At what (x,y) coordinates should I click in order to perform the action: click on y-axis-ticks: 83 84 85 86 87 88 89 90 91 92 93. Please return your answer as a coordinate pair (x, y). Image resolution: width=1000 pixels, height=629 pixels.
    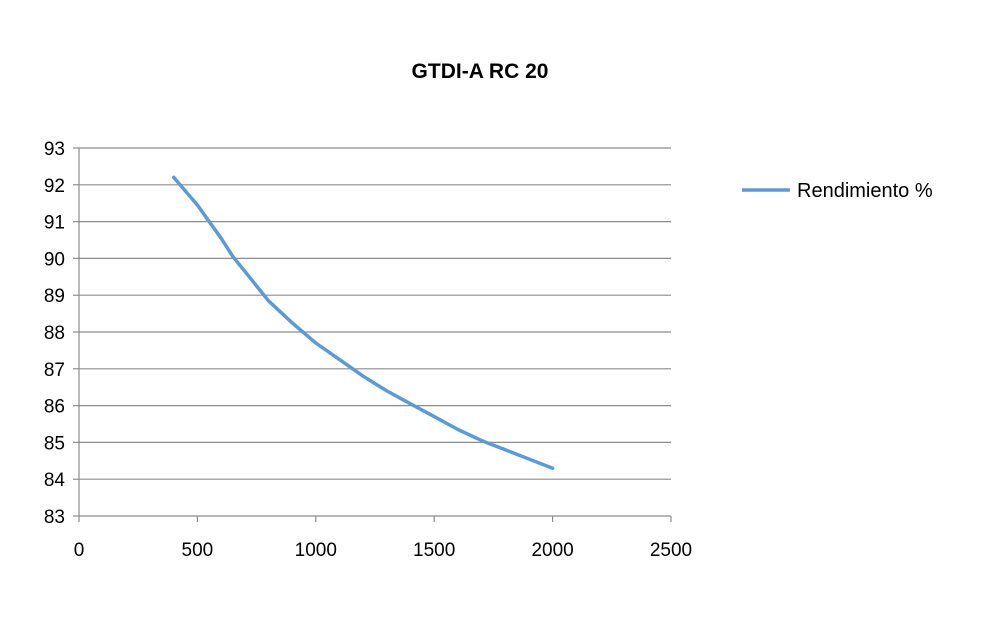
    Looking at the image, I should click on (55, 333).